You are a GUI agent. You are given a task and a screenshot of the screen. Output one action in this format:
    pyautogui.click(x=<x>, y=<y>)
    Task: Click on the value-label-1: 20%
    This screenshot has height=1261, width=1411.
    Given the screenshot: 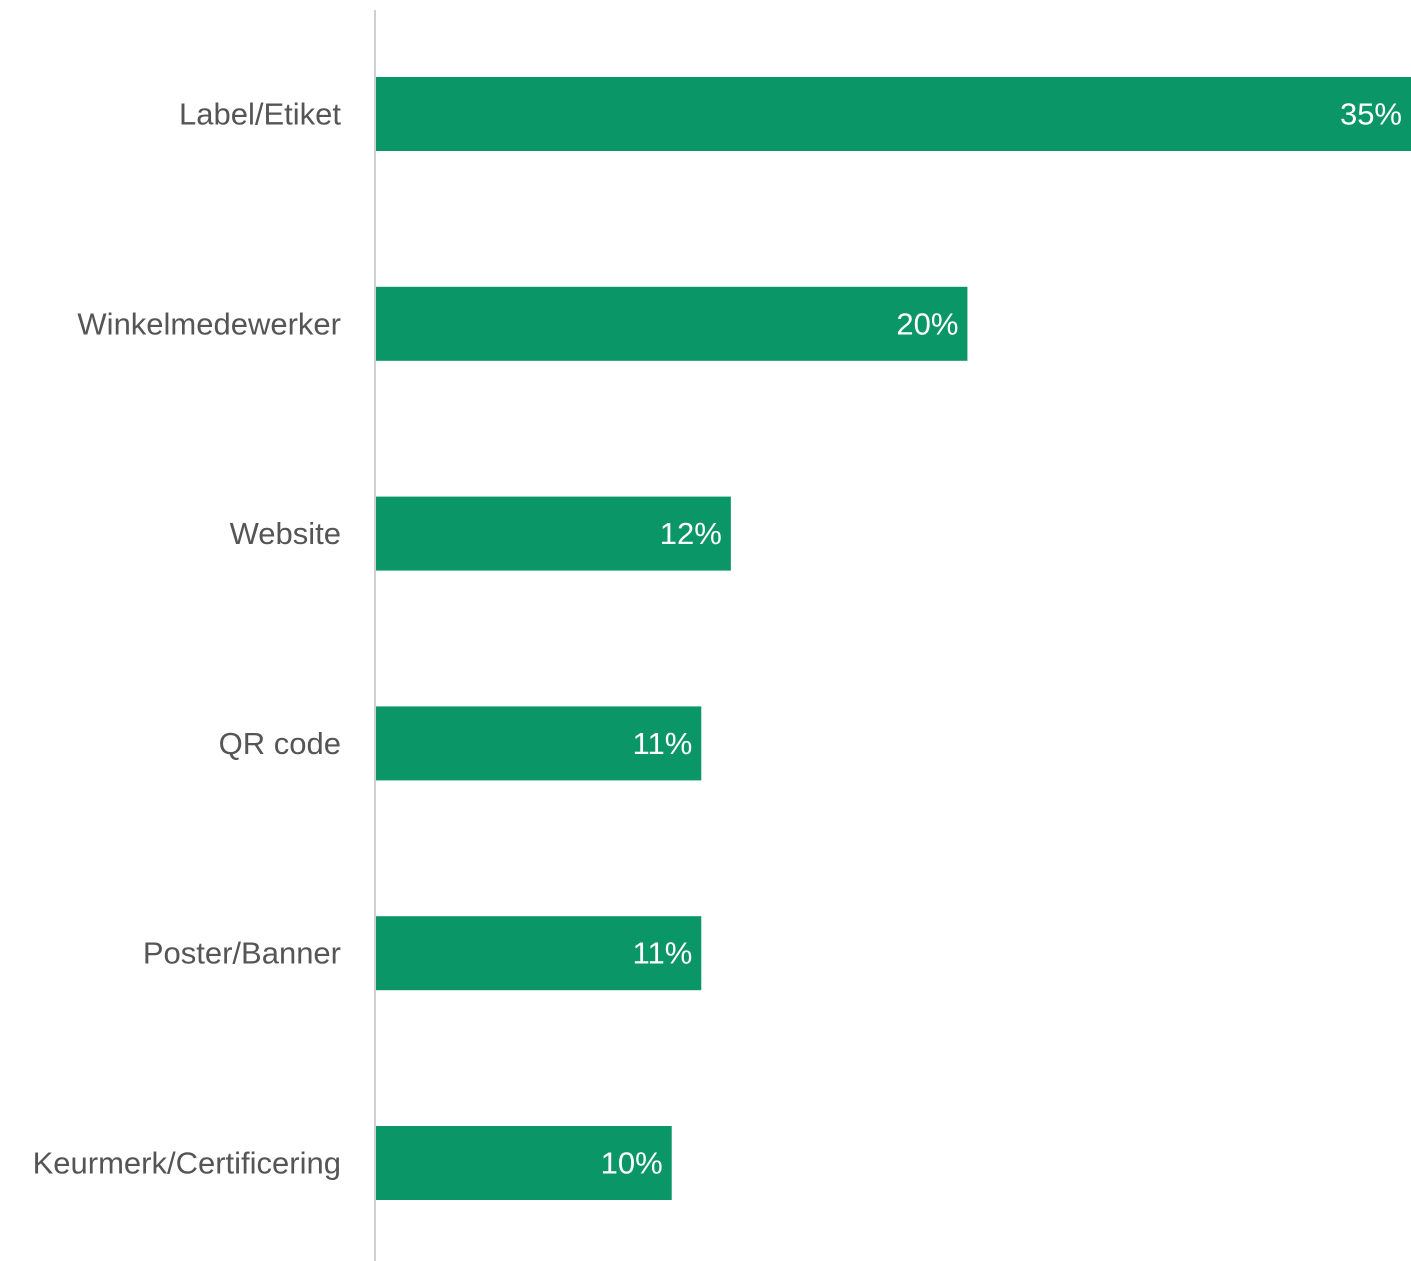 What is the action you would take?
    pyautogui.click(x=927, y=323)
    